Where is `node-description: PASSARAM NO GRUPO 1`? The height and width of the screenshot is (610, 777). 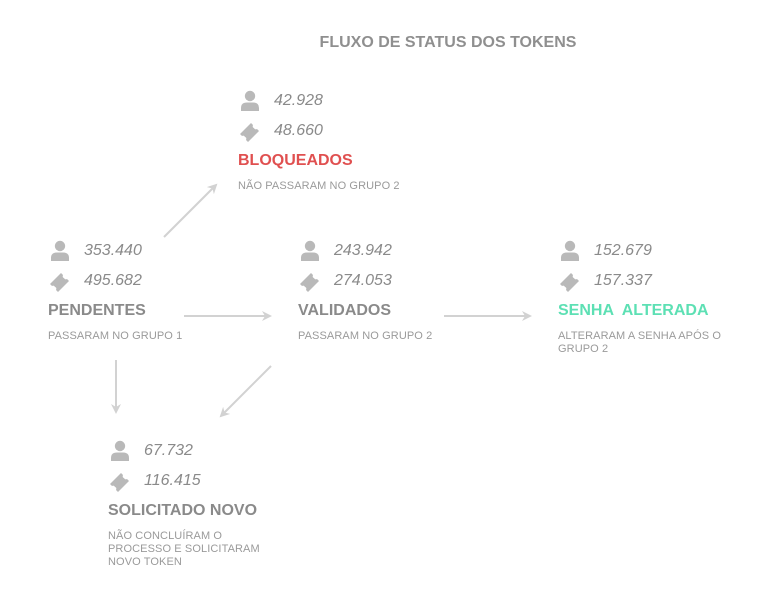
node-description: PASSARAM NO GRUPO 1 is located at coordinates (115, 336).